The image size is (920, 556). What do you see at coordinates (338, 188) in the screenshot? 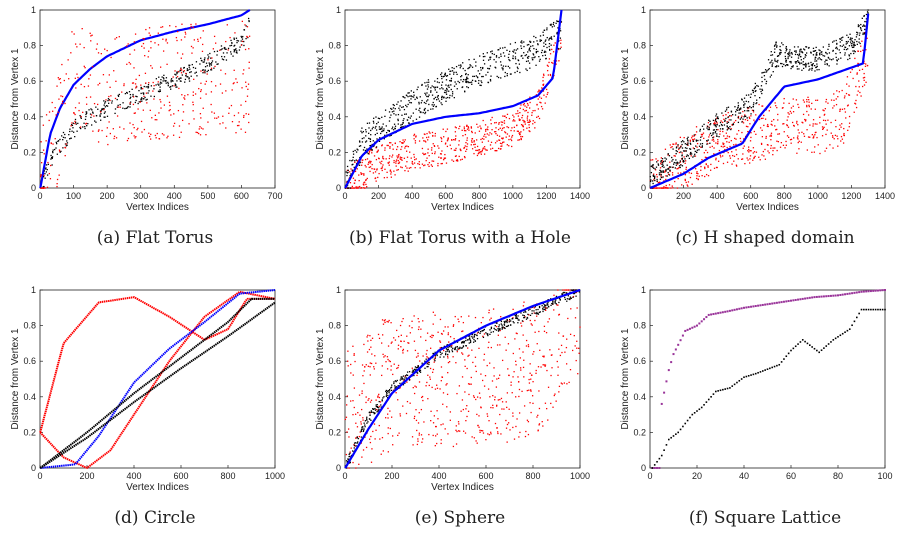
I see `y-tick-label: 0` at bounding box center [338, 188].